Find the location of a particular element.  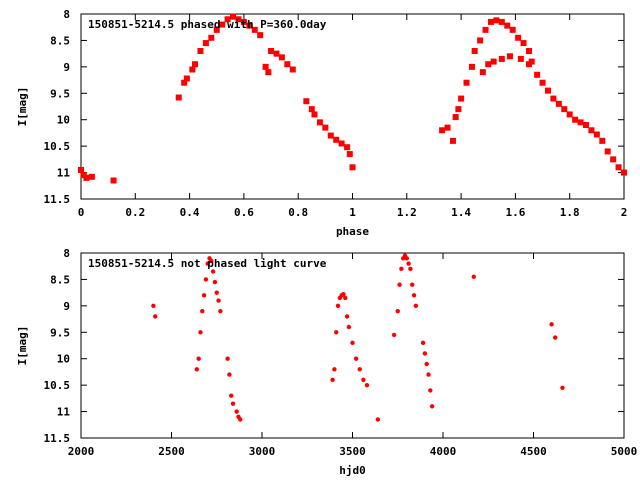

x-tick-label: 1.6 is located at coordinates (515, 212).